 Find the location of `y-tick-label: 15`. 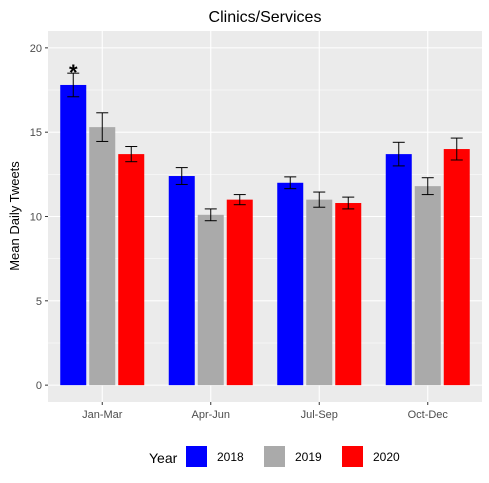

y-tick-label: 15 is located at coordinates (36, 133).